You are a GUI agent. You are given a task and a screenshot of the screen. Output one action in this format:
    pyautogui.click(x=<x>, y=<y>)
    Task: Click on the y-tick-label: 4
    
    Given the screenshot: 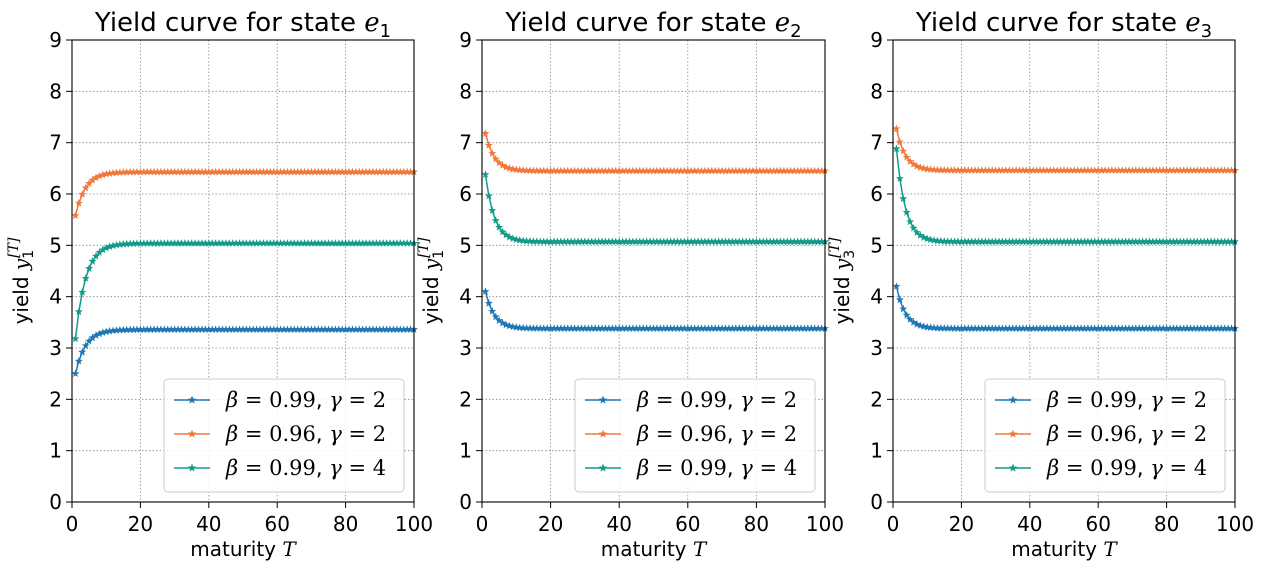 What is the action you would take?
    pyautogui.click(x=465, y=297)
    